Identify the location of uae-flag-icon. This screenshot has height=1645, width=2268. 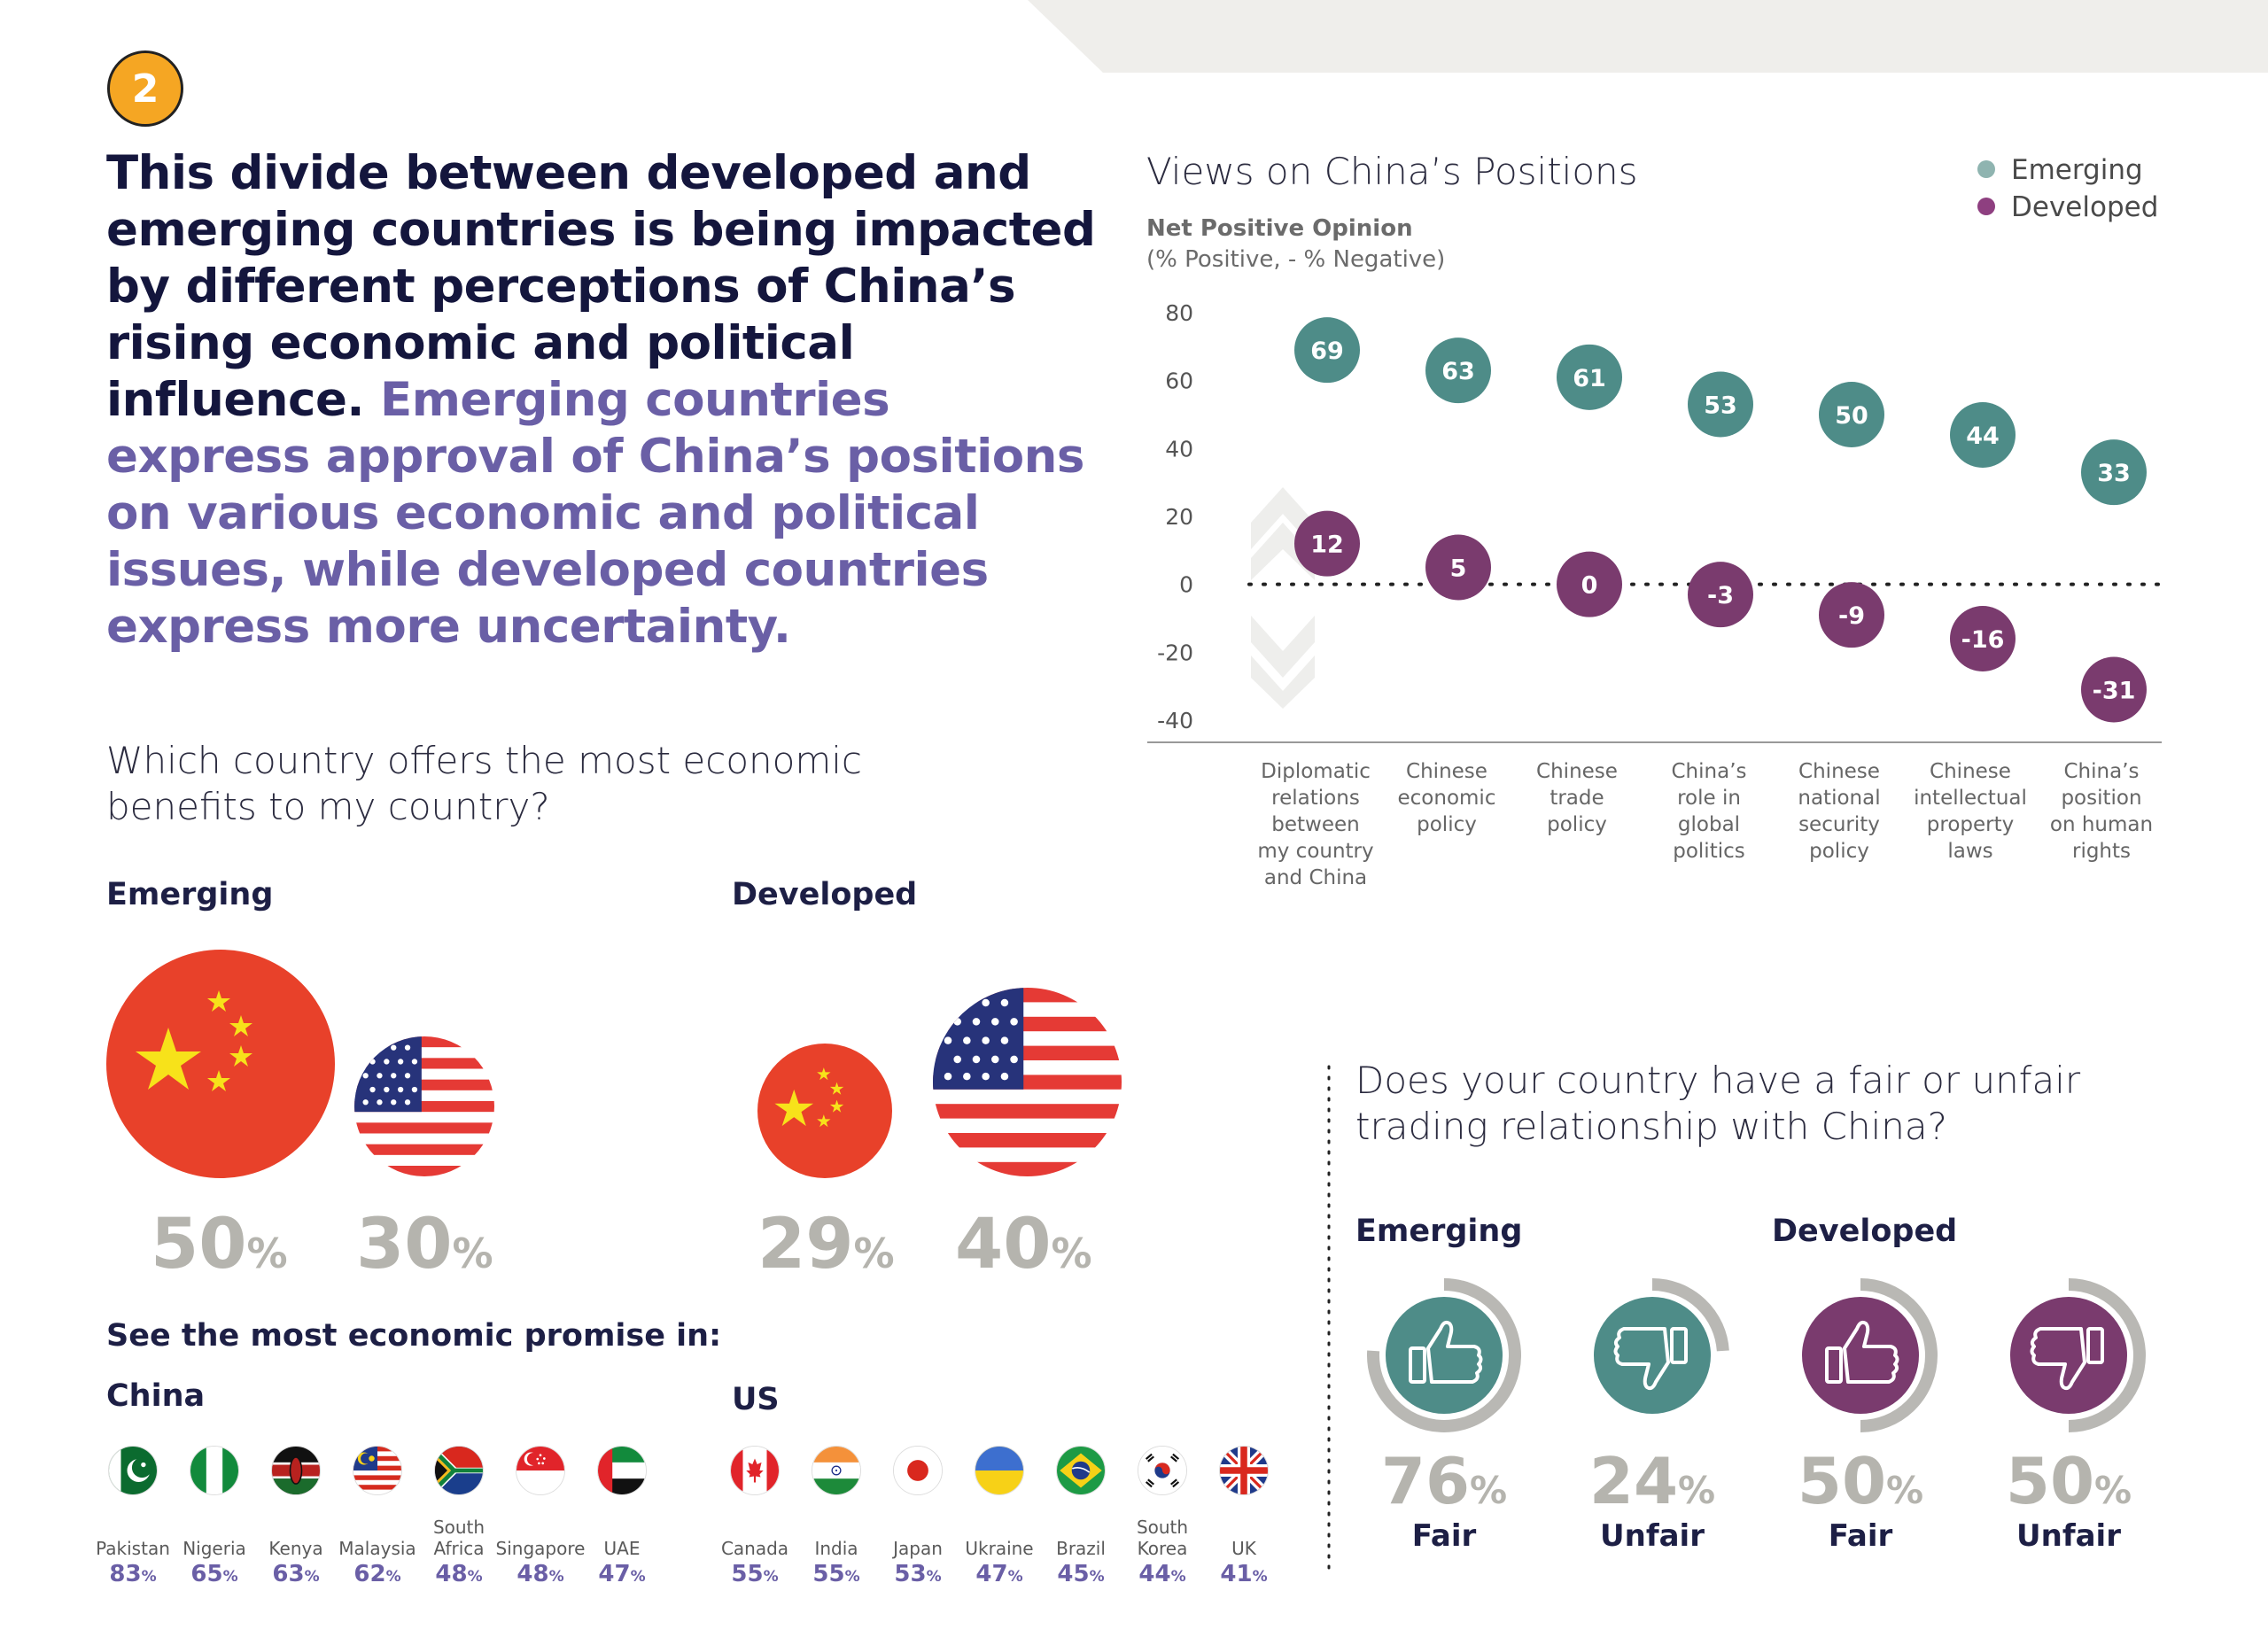
(622, 1470).